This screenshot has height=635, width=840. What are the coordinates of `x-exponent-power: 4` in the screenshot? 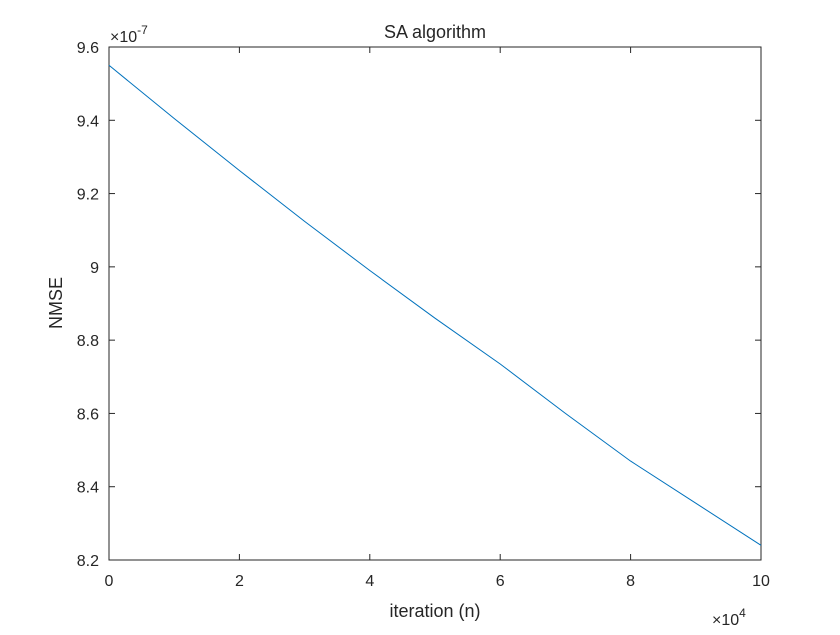 It's located at (742, 613).